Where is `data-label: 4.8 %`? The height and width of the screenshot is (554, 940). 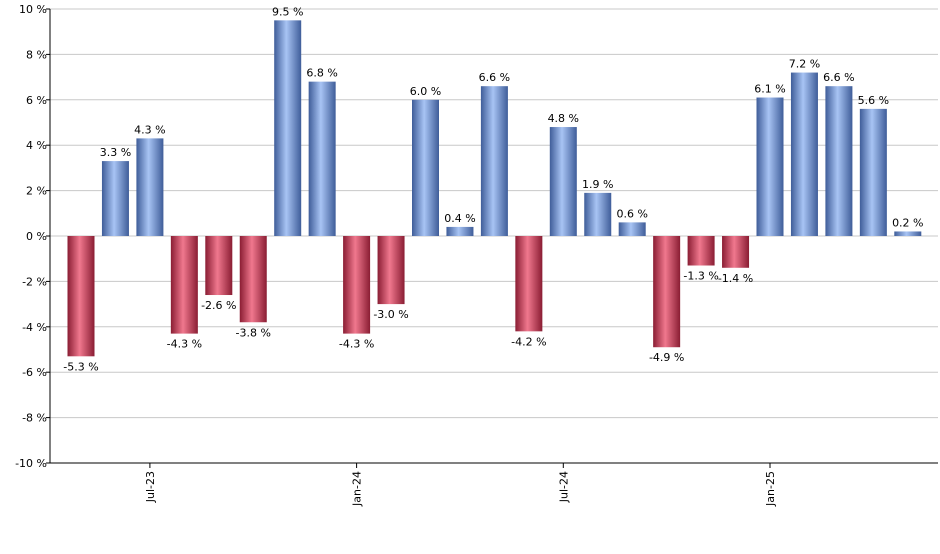
data-label: 4.8 % is located at coordinates (563, 118).